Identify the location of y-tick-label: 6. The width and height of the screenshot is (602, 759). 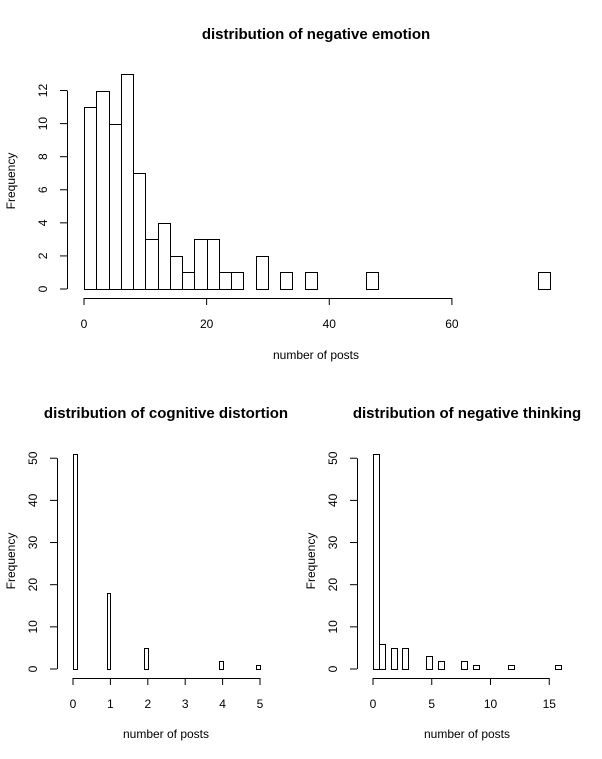
(43, 189).